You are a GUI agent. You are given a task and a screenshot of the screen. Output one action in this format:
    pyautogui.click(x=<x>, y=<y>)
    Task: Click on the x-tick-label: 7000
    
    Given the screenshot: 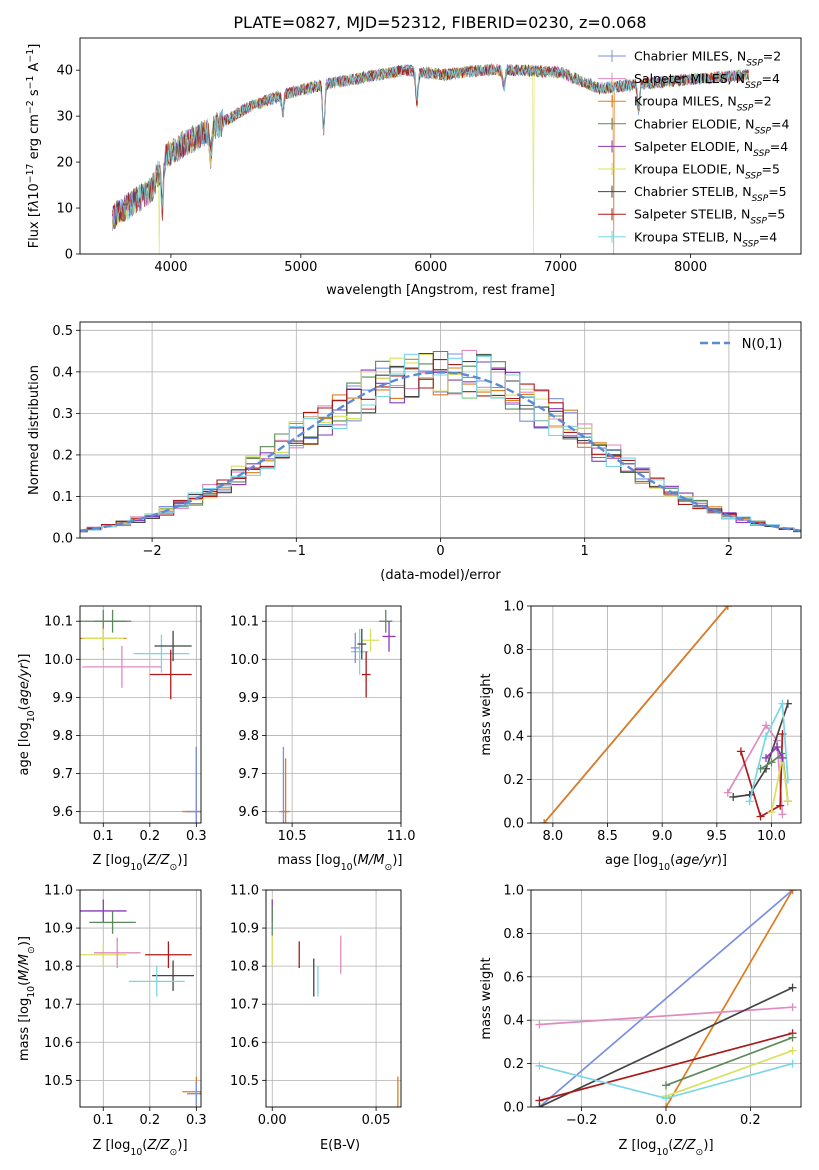 What is the action you would take?
    pyautogui.click(x=560, y=267)
    